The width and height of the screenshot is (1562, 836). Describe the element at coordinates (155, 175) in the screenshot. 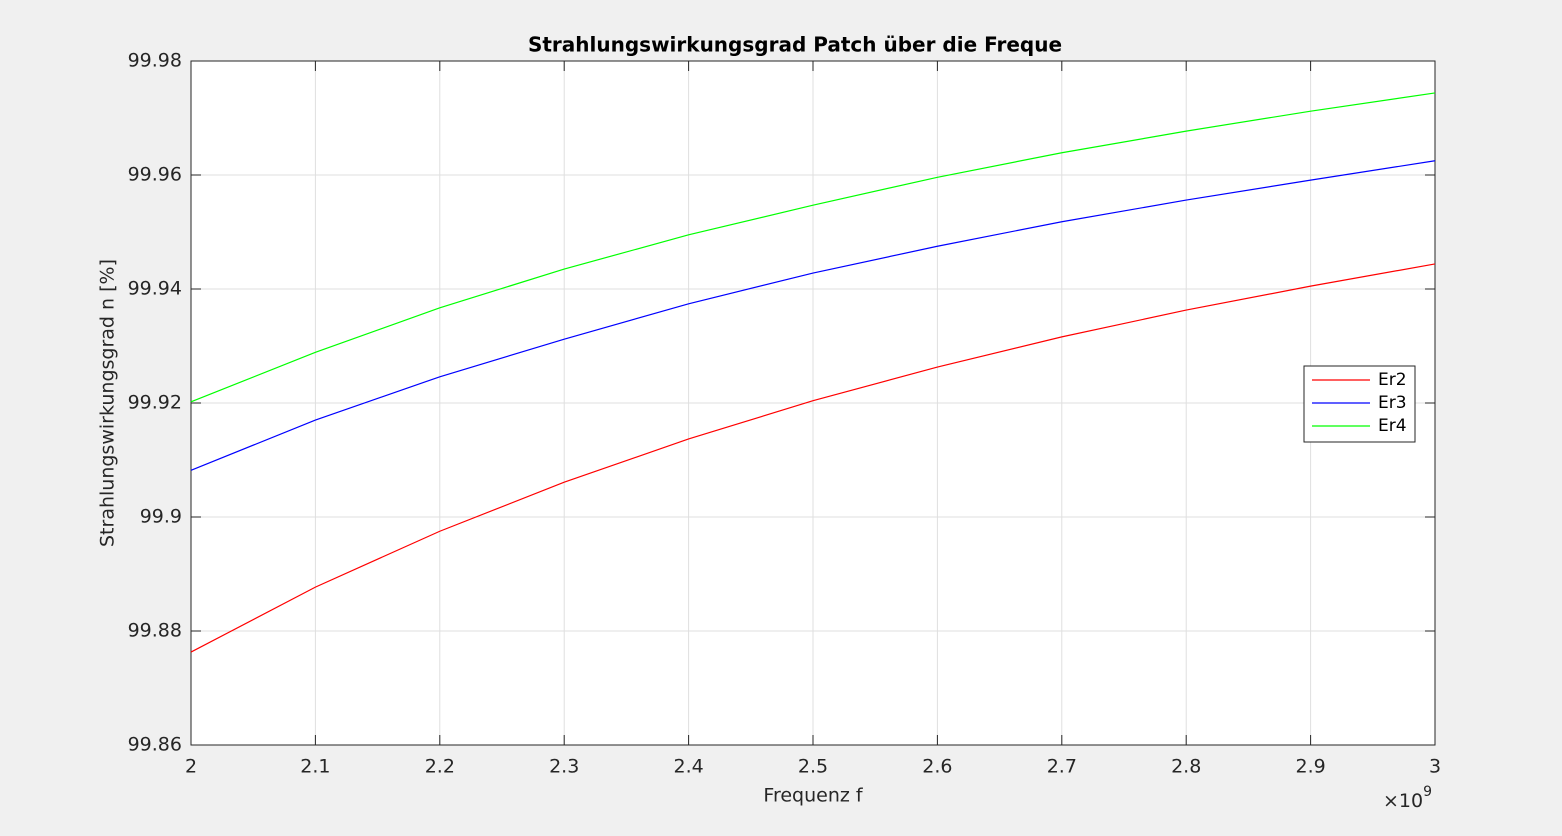

I see `y-tick-label: 99.96` at that location.